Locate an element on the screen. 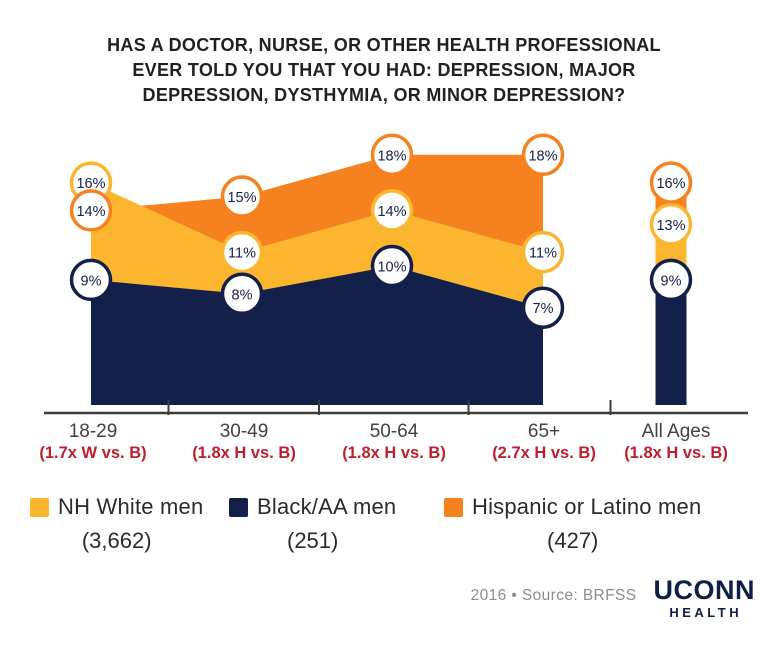 The height and width of the screenshot is (655, 768). data-point-hispanic-latino-men-18-29: 14% is located at coordinates (91, 210).